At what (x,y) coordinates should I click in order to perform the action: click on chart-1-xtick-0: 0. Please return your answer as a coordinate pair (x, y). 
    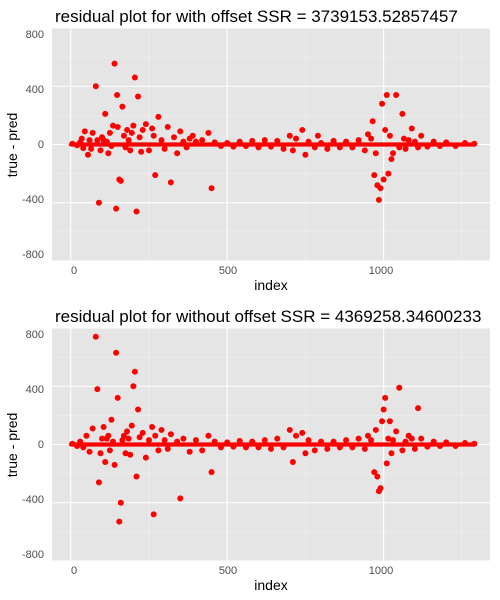
    Looking at the image, I should click on (74, 271).